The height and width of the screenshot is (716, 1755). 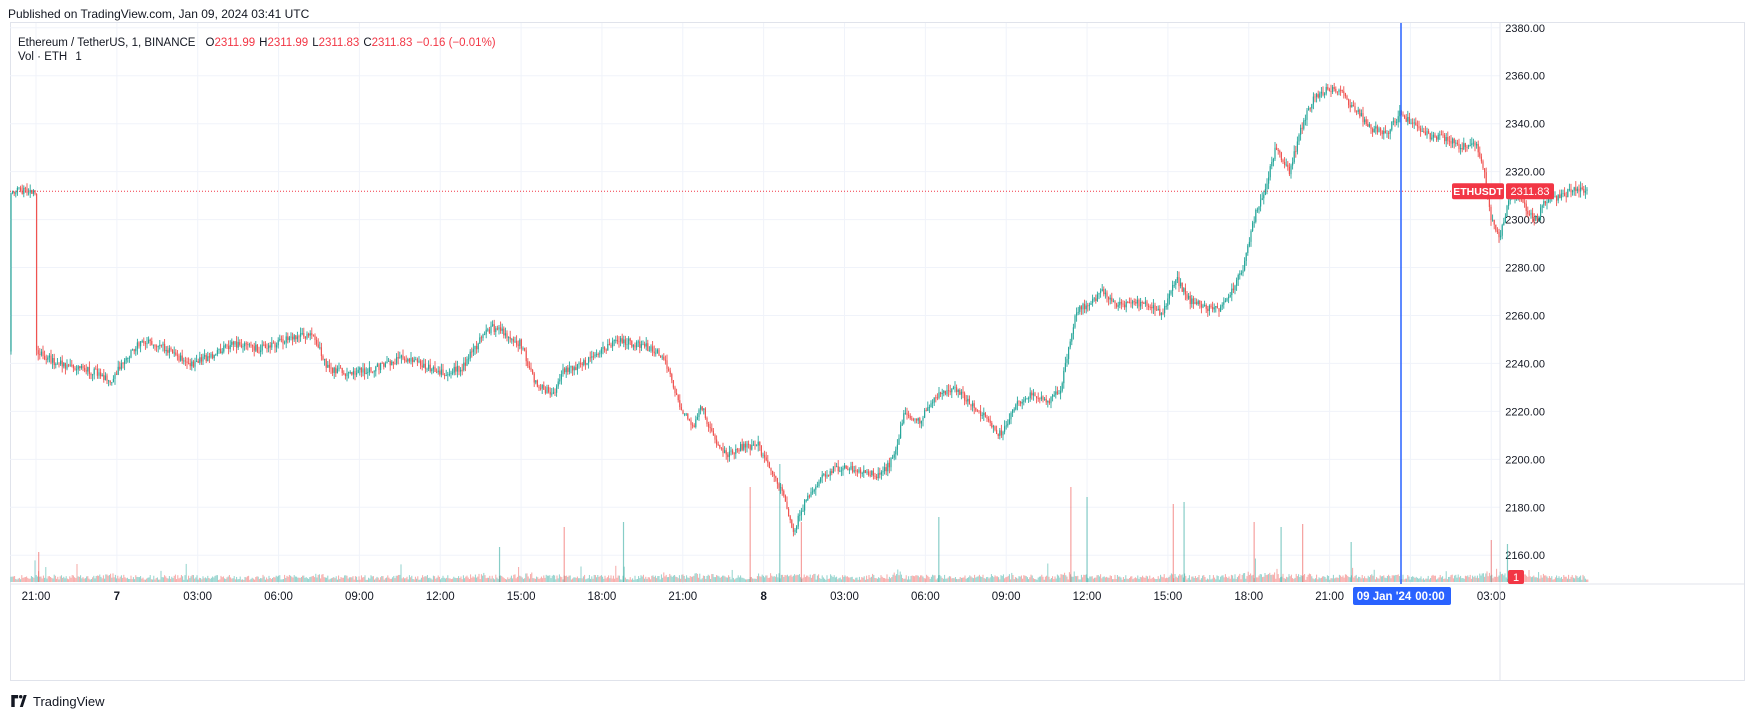 I want to click on time-tick-label: 06:00, so click(x=278, y=597).